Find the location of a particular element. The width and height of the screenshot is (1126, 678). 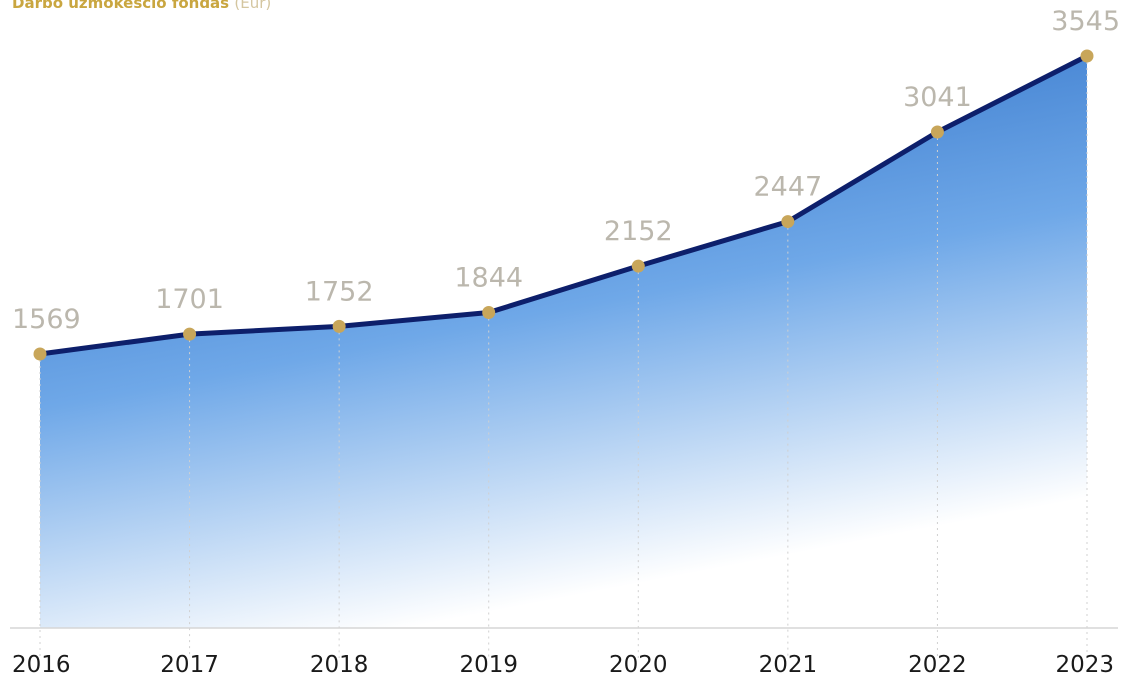

value-label-2018: 1752 is located at coordinates (339, 291).